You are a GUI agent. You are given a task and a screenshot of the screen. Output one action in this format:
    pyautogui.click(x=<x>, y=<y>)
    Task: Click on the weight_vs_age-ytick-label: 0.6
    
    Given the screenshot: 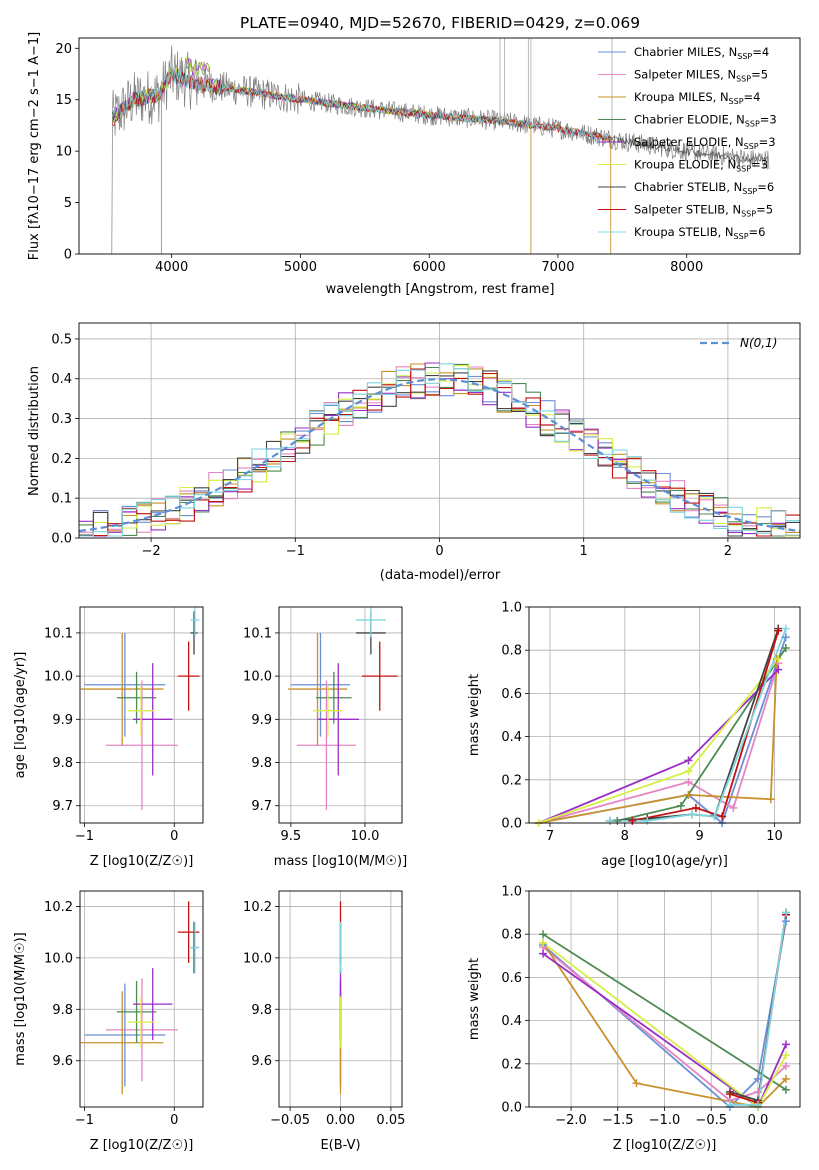 What is the action you would take?
    pyautogui.click(x=511, y=694)
    